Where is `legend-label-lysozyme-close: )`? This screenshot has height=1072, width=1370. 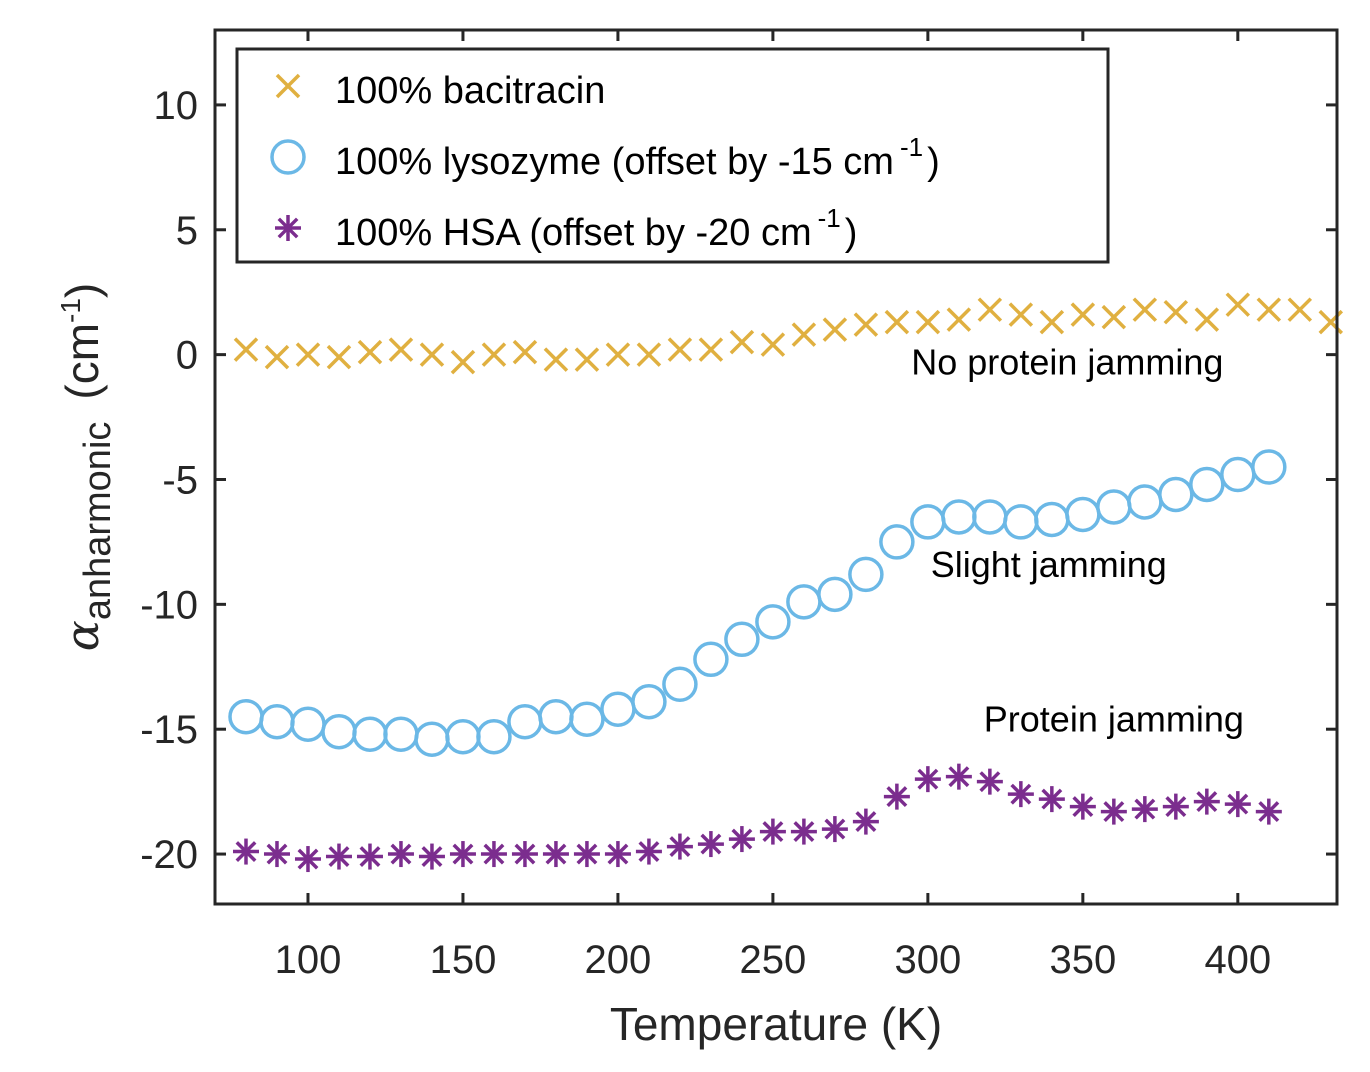 legend-label-lysozyme-close: ) is located at coordinates (933, 162).